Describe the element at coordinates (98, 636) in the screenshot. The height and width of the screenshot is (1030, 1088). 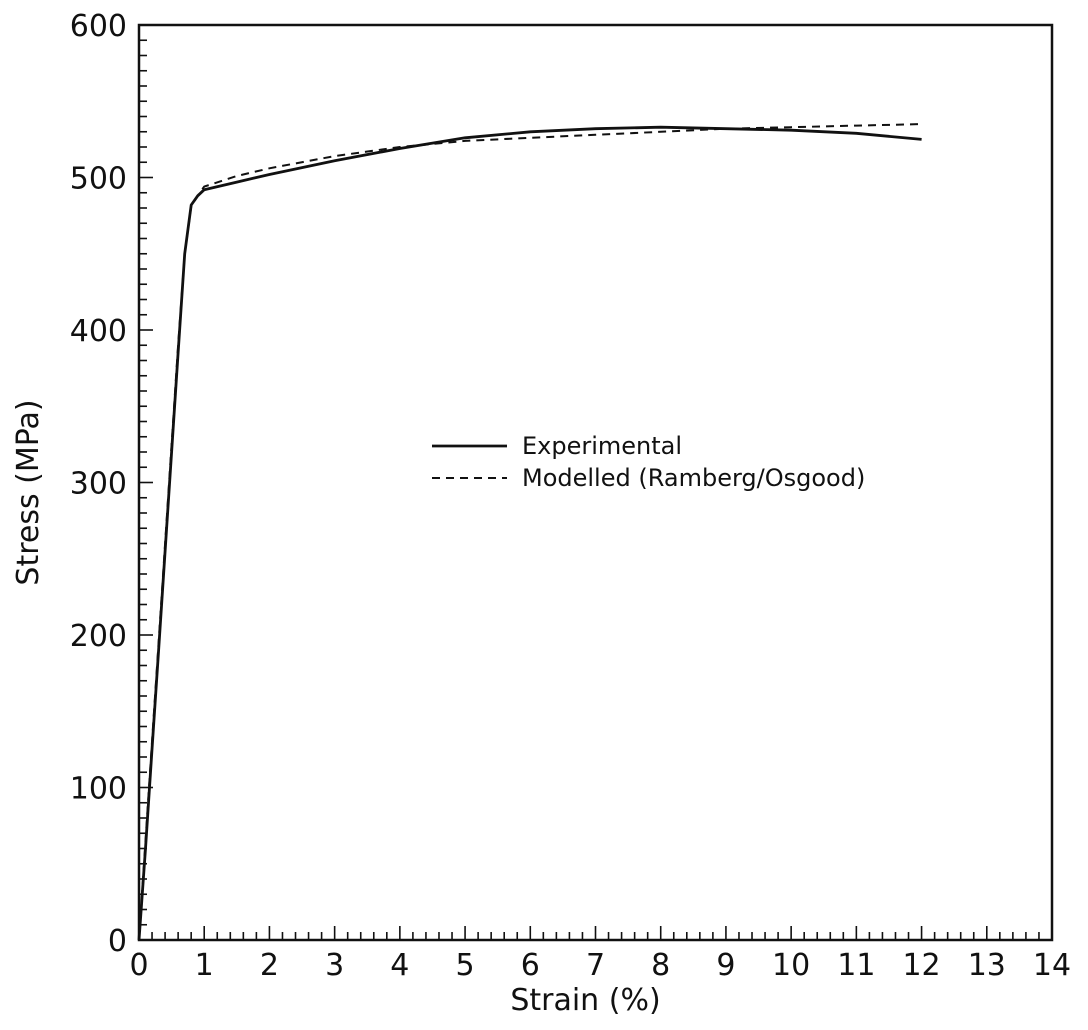
I see `y-tick-label: 200` at that location.